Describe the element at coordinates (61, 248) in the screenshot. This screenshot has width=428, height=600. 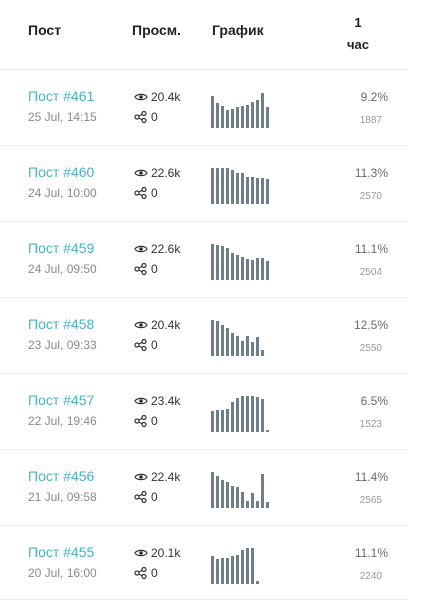
I see `post-link: Пост #459` at that location.